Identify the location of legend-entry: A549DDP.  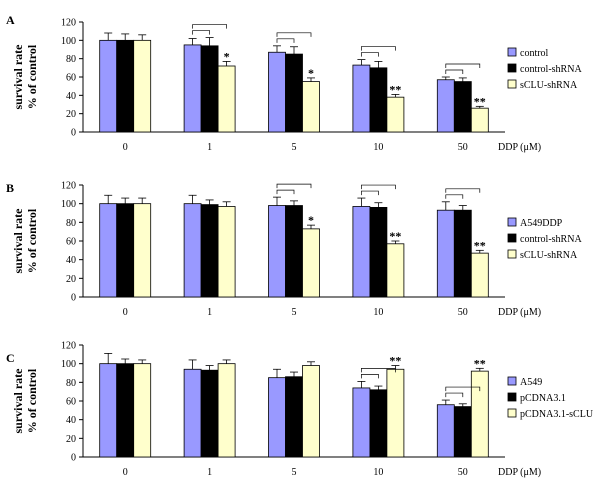
(541, 223).